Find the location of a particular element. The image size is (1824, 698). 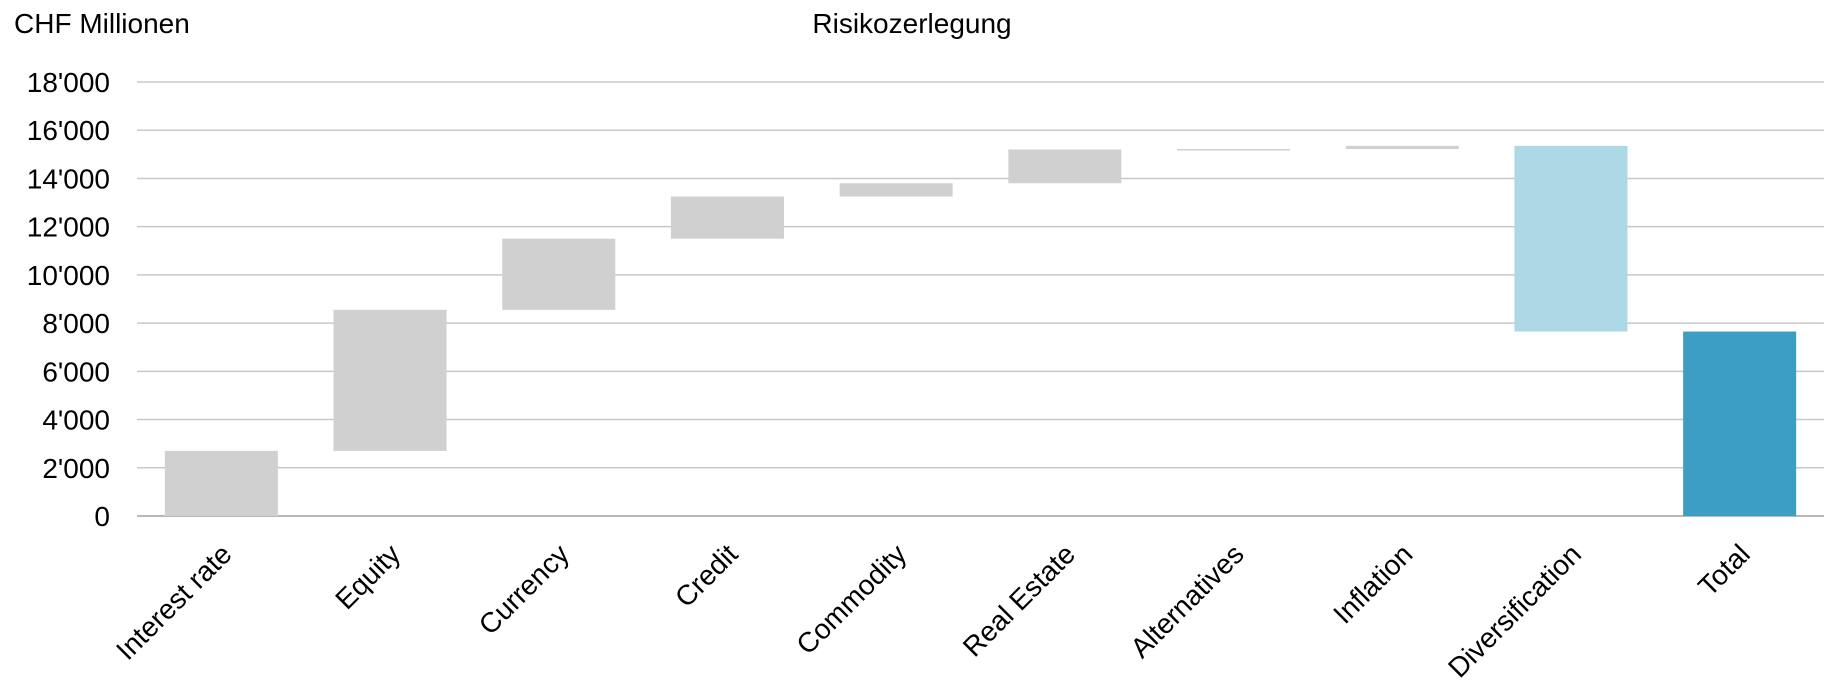

y-tick-label: 8'000 is located at coordinates (76, 323).